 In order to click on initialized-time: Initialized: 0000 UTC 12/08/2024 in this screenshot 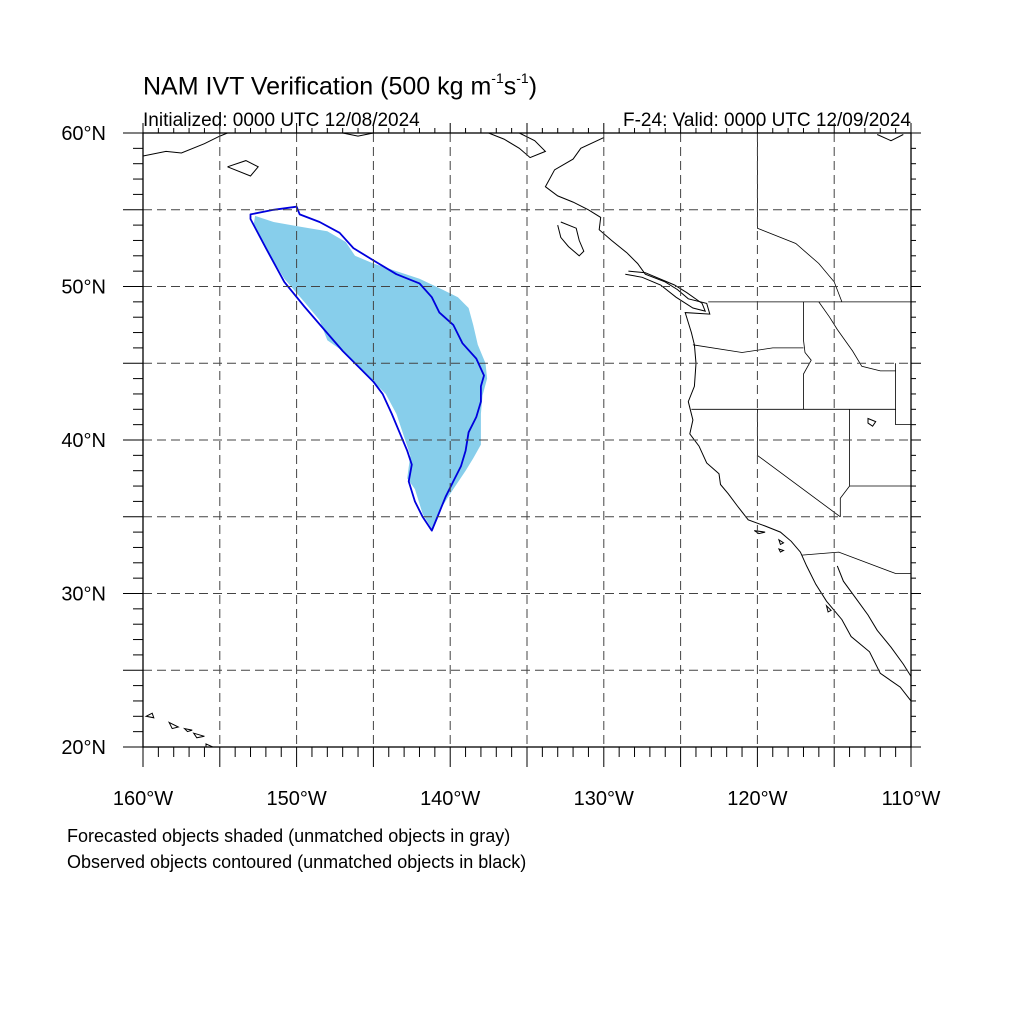, I will do `click(281, 120)`.